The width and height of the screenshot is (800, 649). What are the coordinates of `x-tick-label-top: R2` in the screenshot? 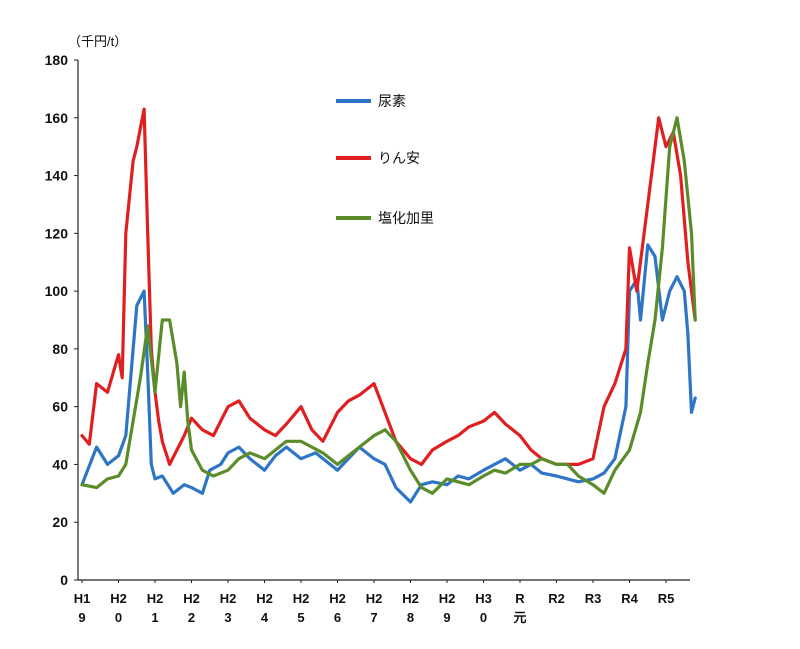 It's located at (556, 598).